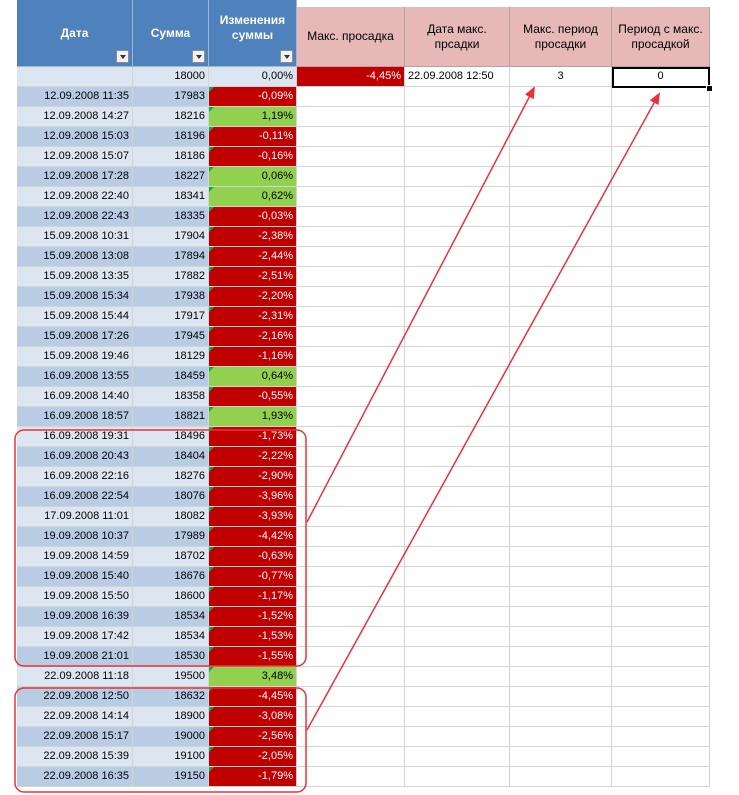  Describe the element at coordinates (75, 577) in the screenshot. I see `cell-date: 19.09.2008 15:40` at that location.